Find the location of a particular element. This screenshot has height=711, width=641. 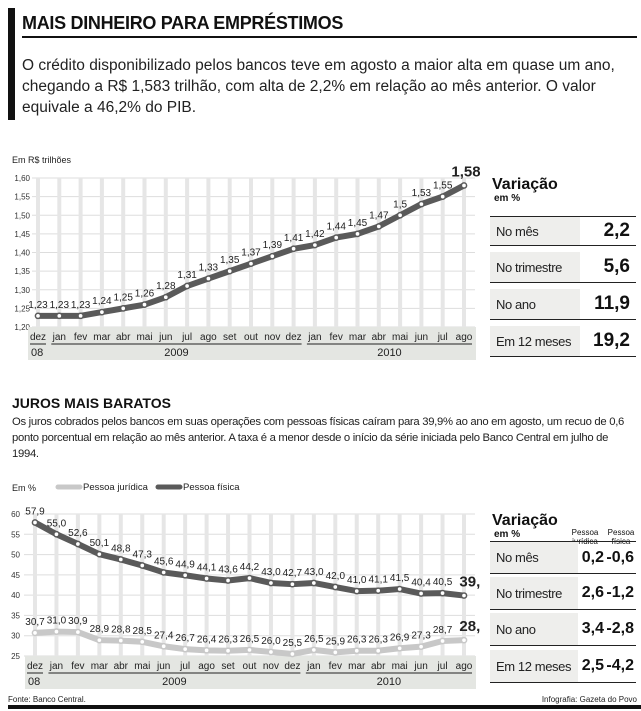

data-label: 1,5 is located at coordinates (400, 204).